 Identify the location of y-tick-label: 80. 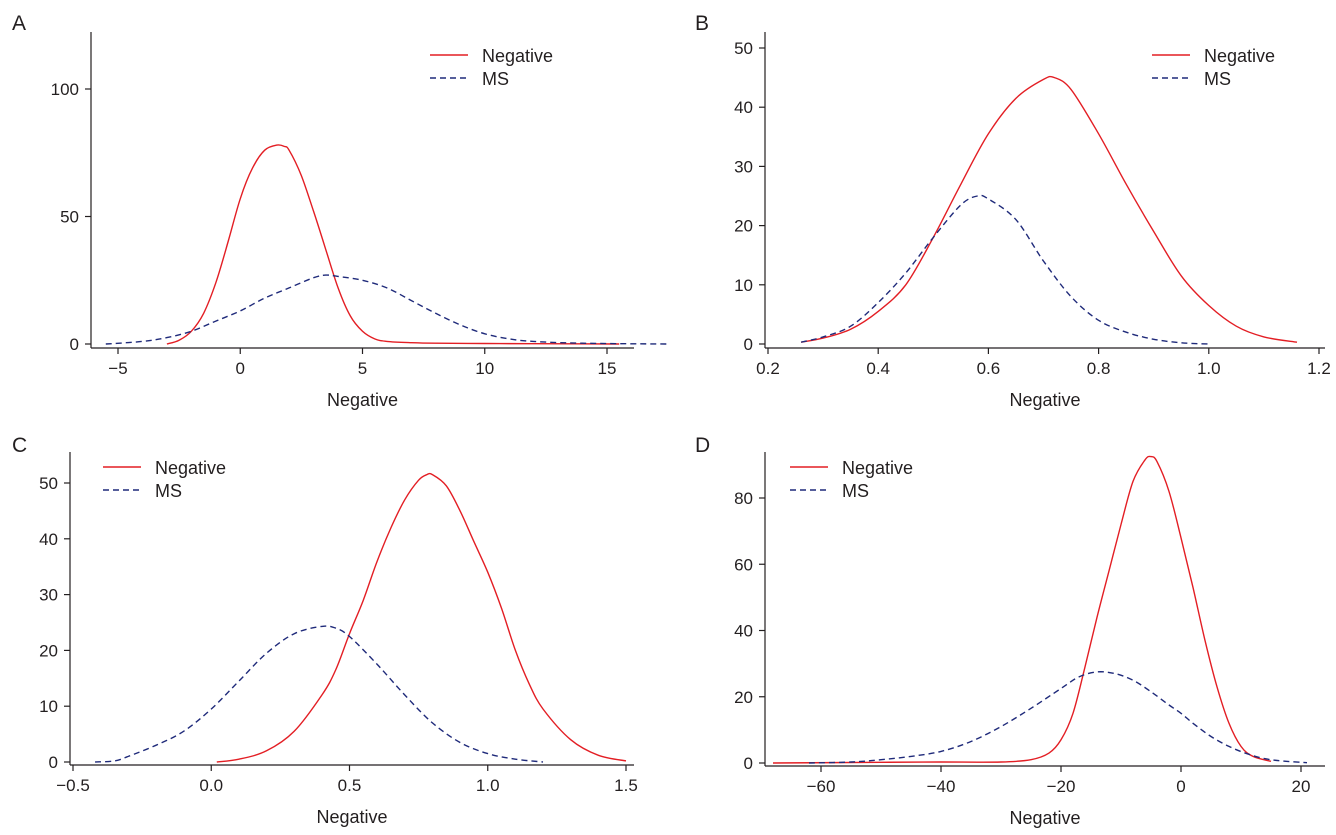
(743, 498).